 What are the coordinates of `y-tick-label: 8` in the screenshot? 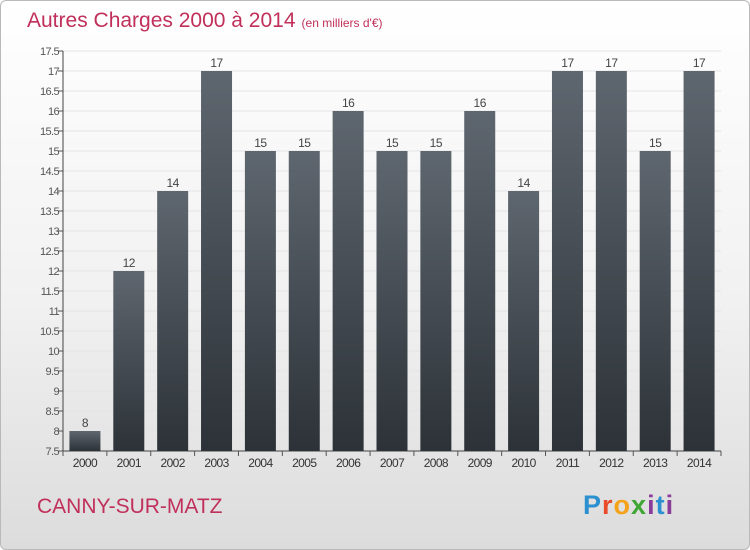 It's located at (56, 432).